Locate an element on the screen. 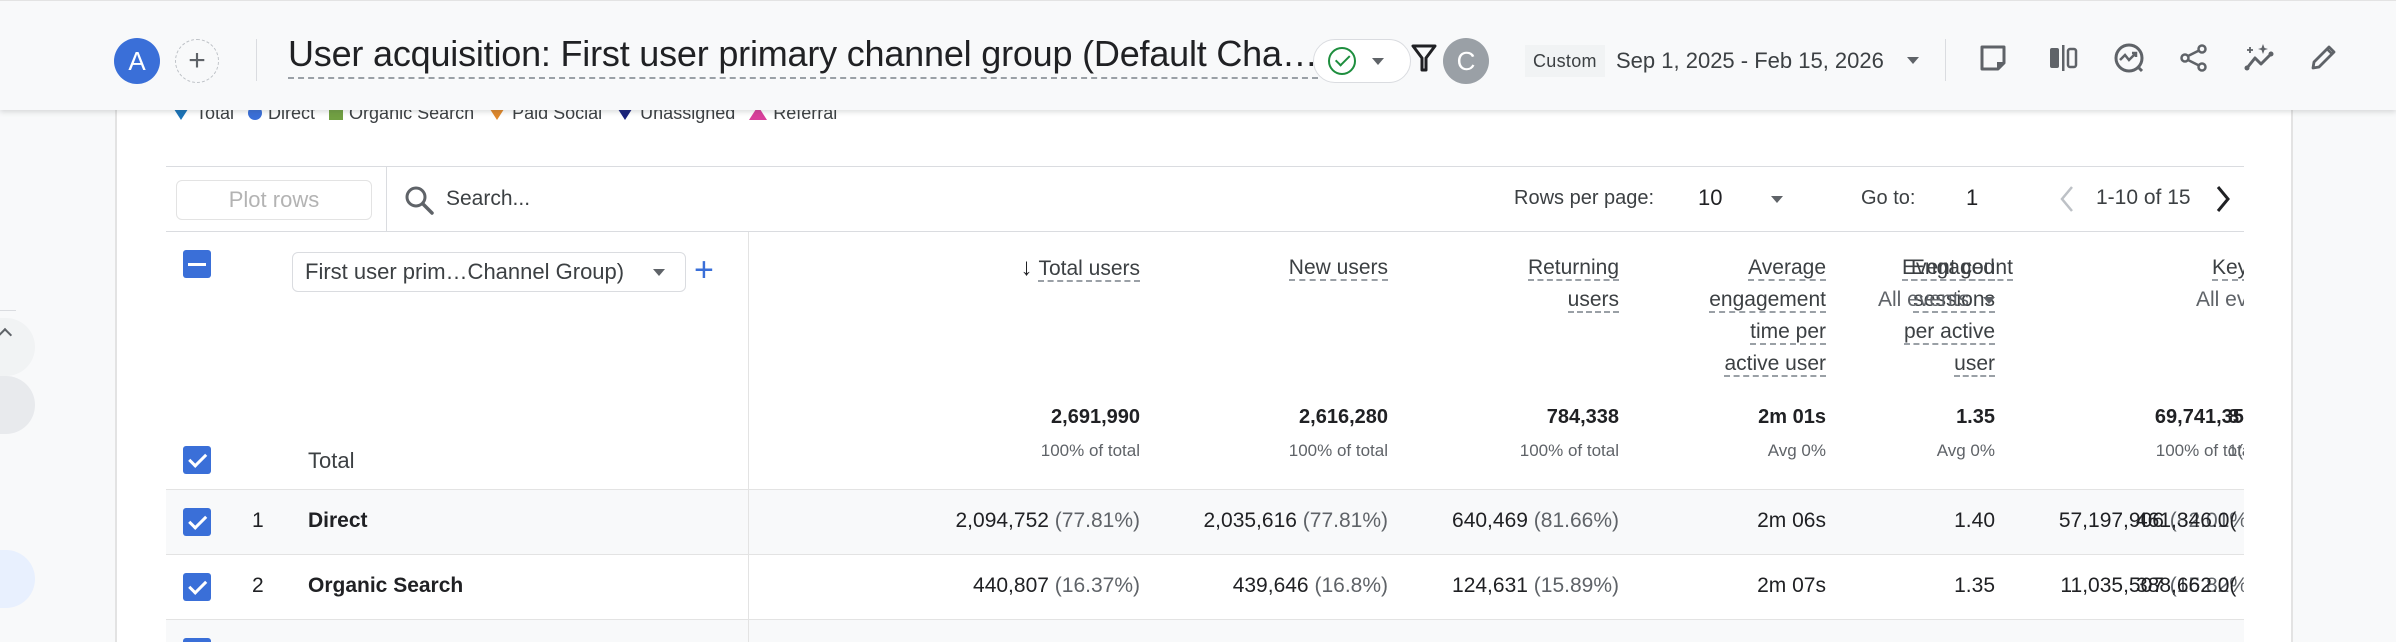 The image size is (2396, 642). total-event-count: 69,741,358 100% of total is located at coordinates (2199, 433).